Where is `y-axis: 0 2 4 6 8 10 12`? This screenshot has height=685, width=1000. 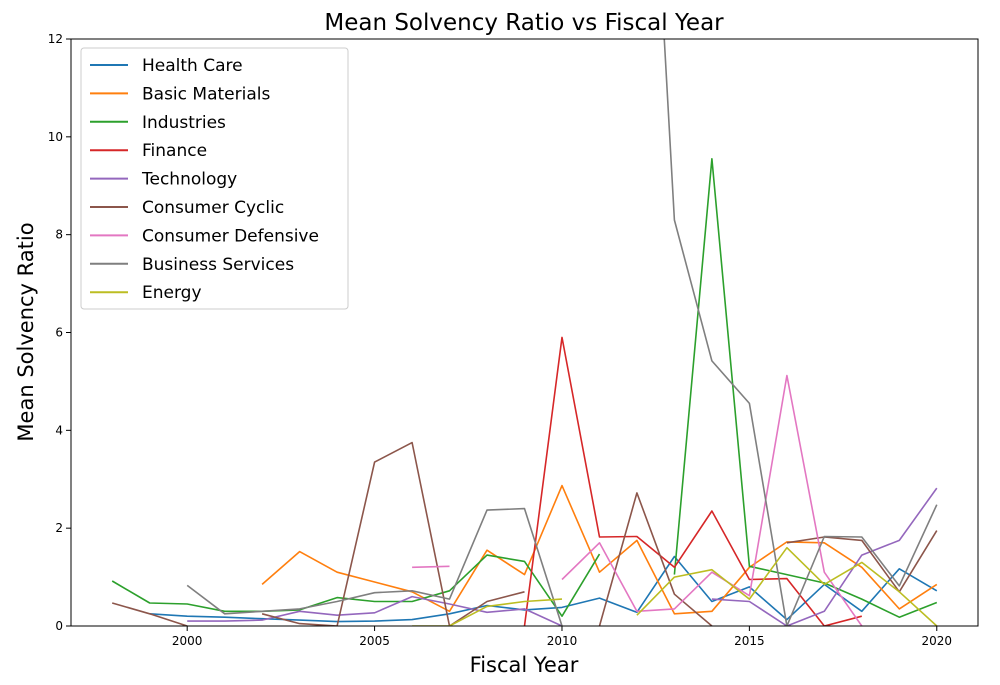 y-axis: 0 2 4 6 8 10 12 is located at coordinates (59, 332).